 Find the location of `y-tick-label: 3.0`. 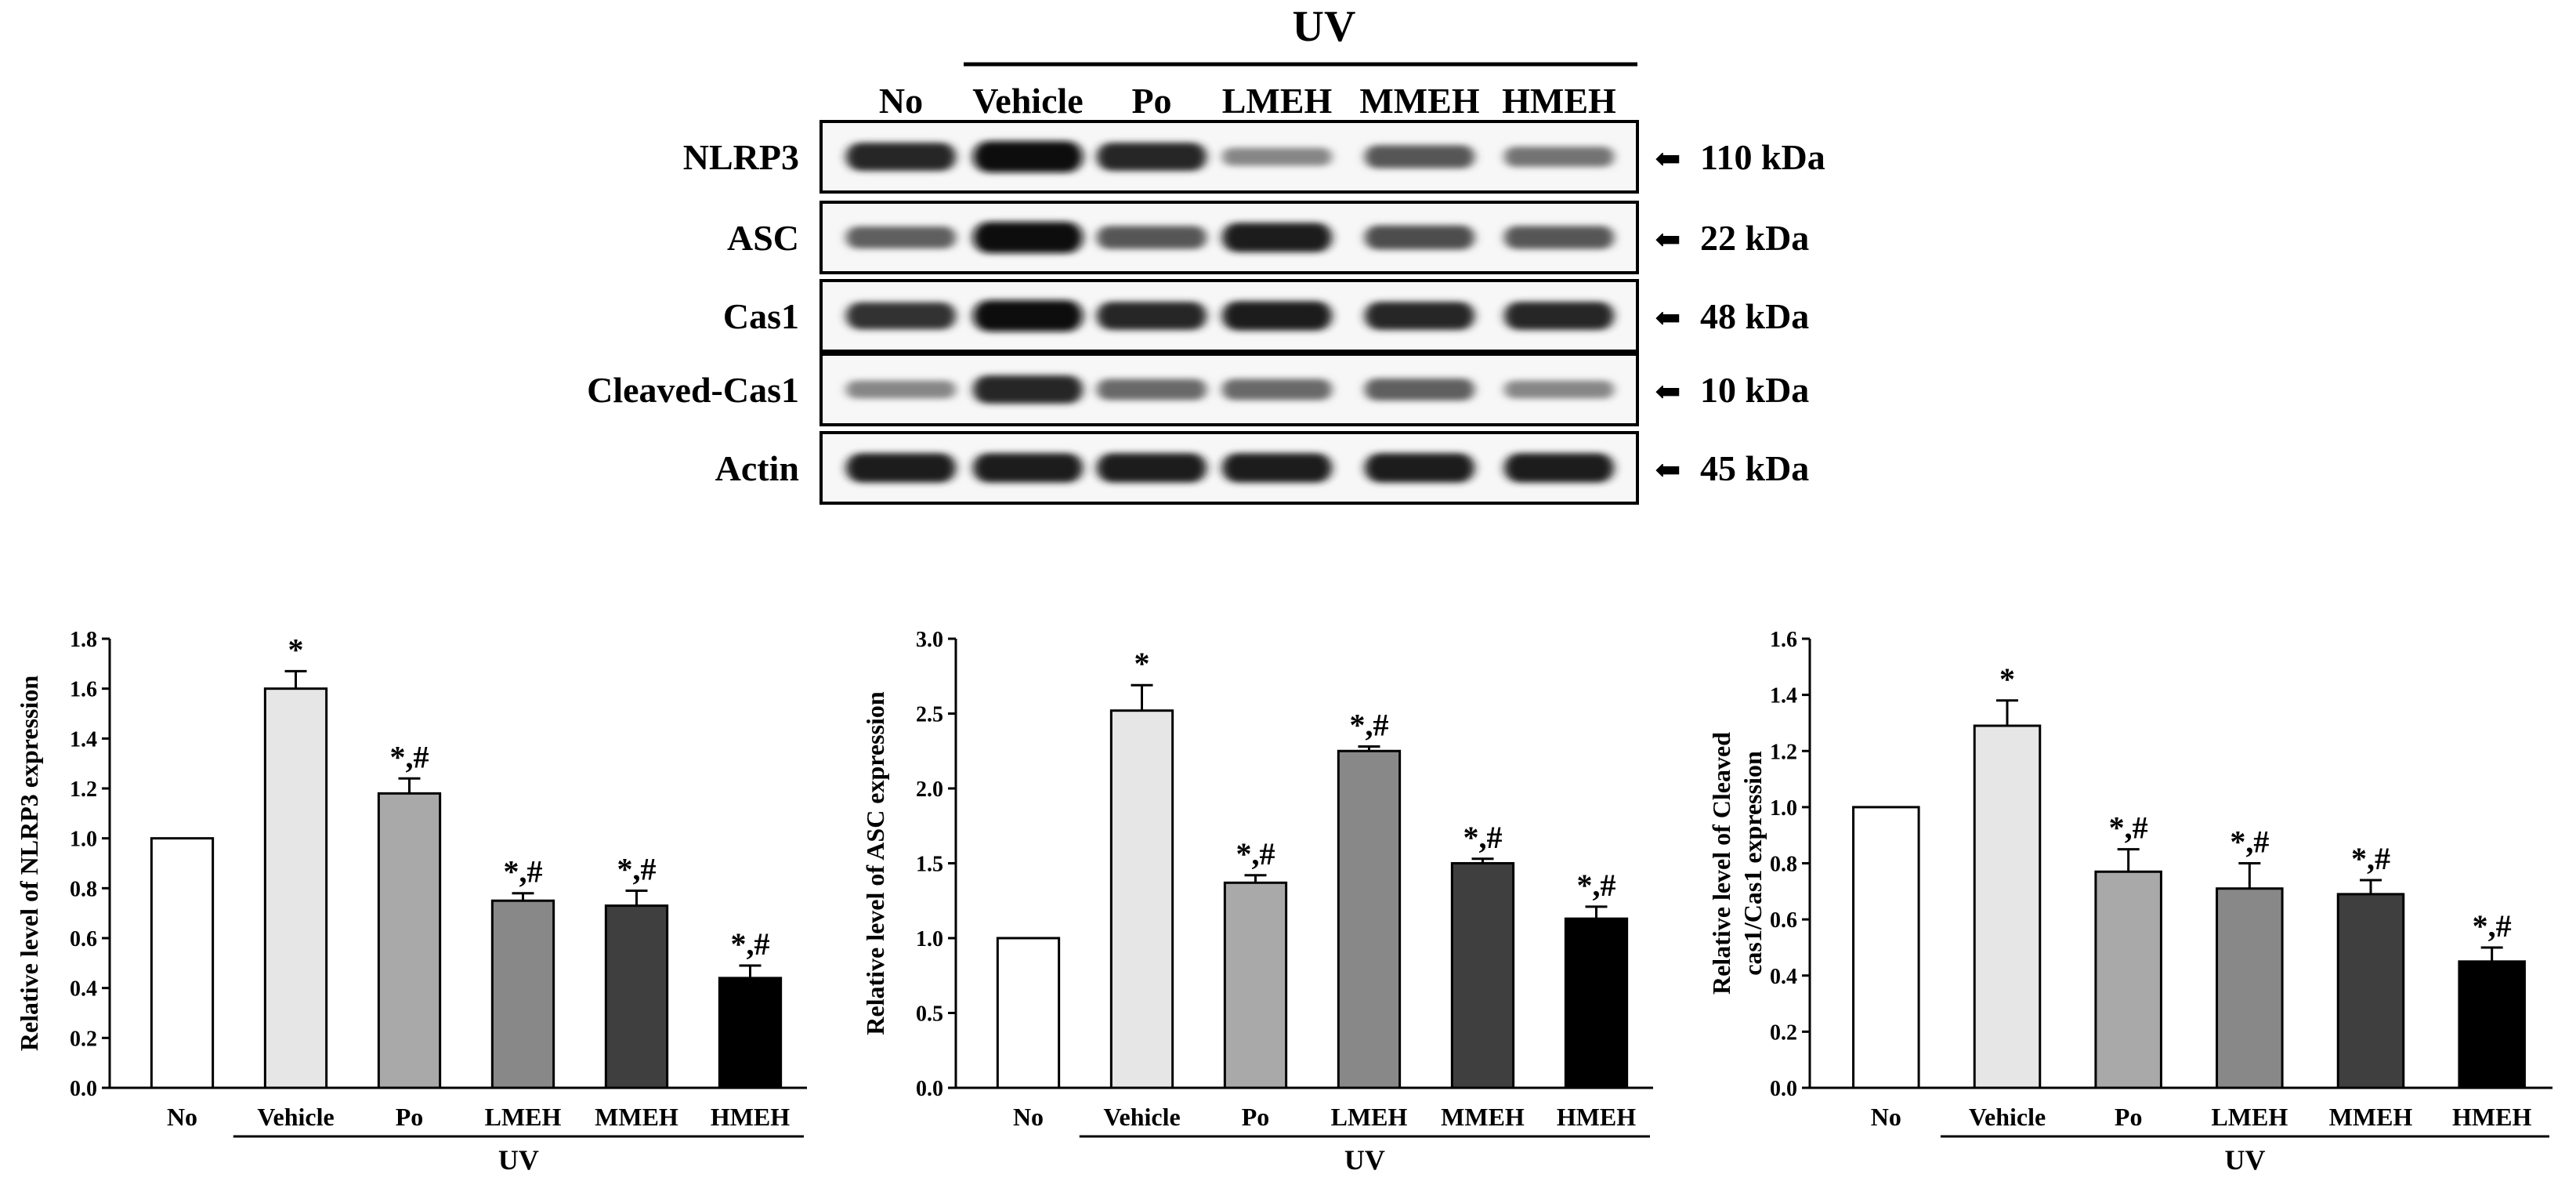

y-tick-label: 3.0 is located at coordinates (930, 640).